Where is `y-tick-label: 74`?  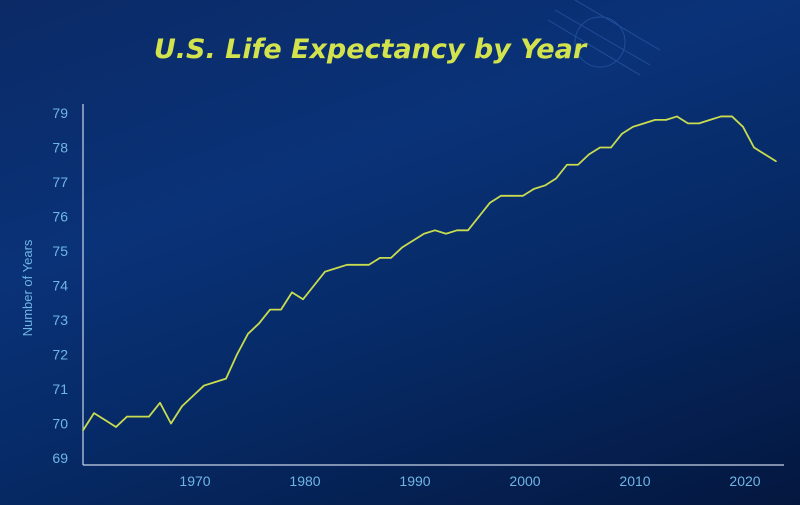 y-tick-label: 74 is located at coordinates (60, 286).